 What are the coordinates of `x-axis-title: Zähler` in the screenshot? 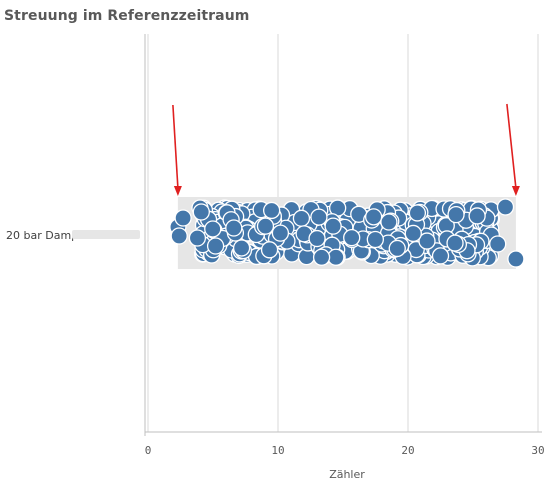 It's located at (347, 474).